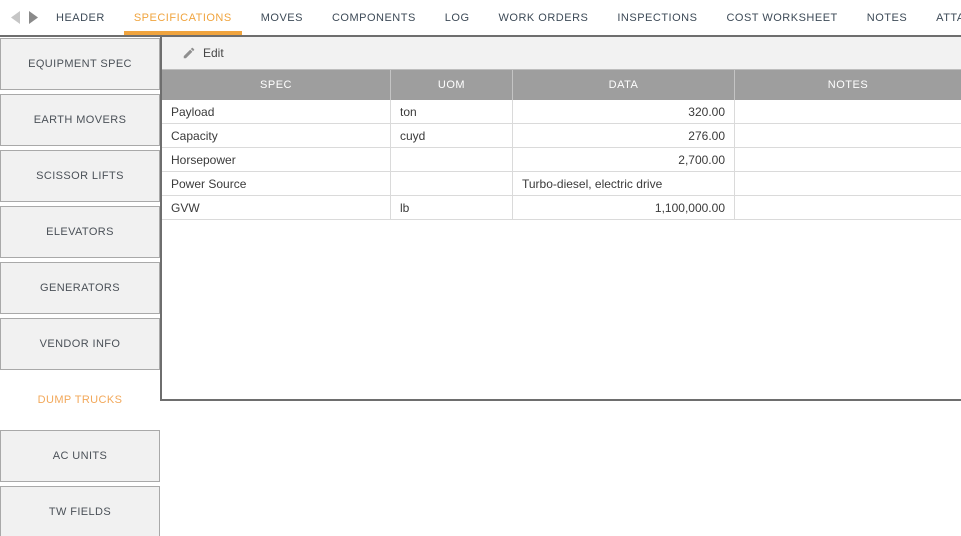 The height and width of the screenshot is (536, 961). What do you see at coordinates (887, 17) in the screenshot?
I see `tab-notes: NOTES` at bounding box center [887, 17].